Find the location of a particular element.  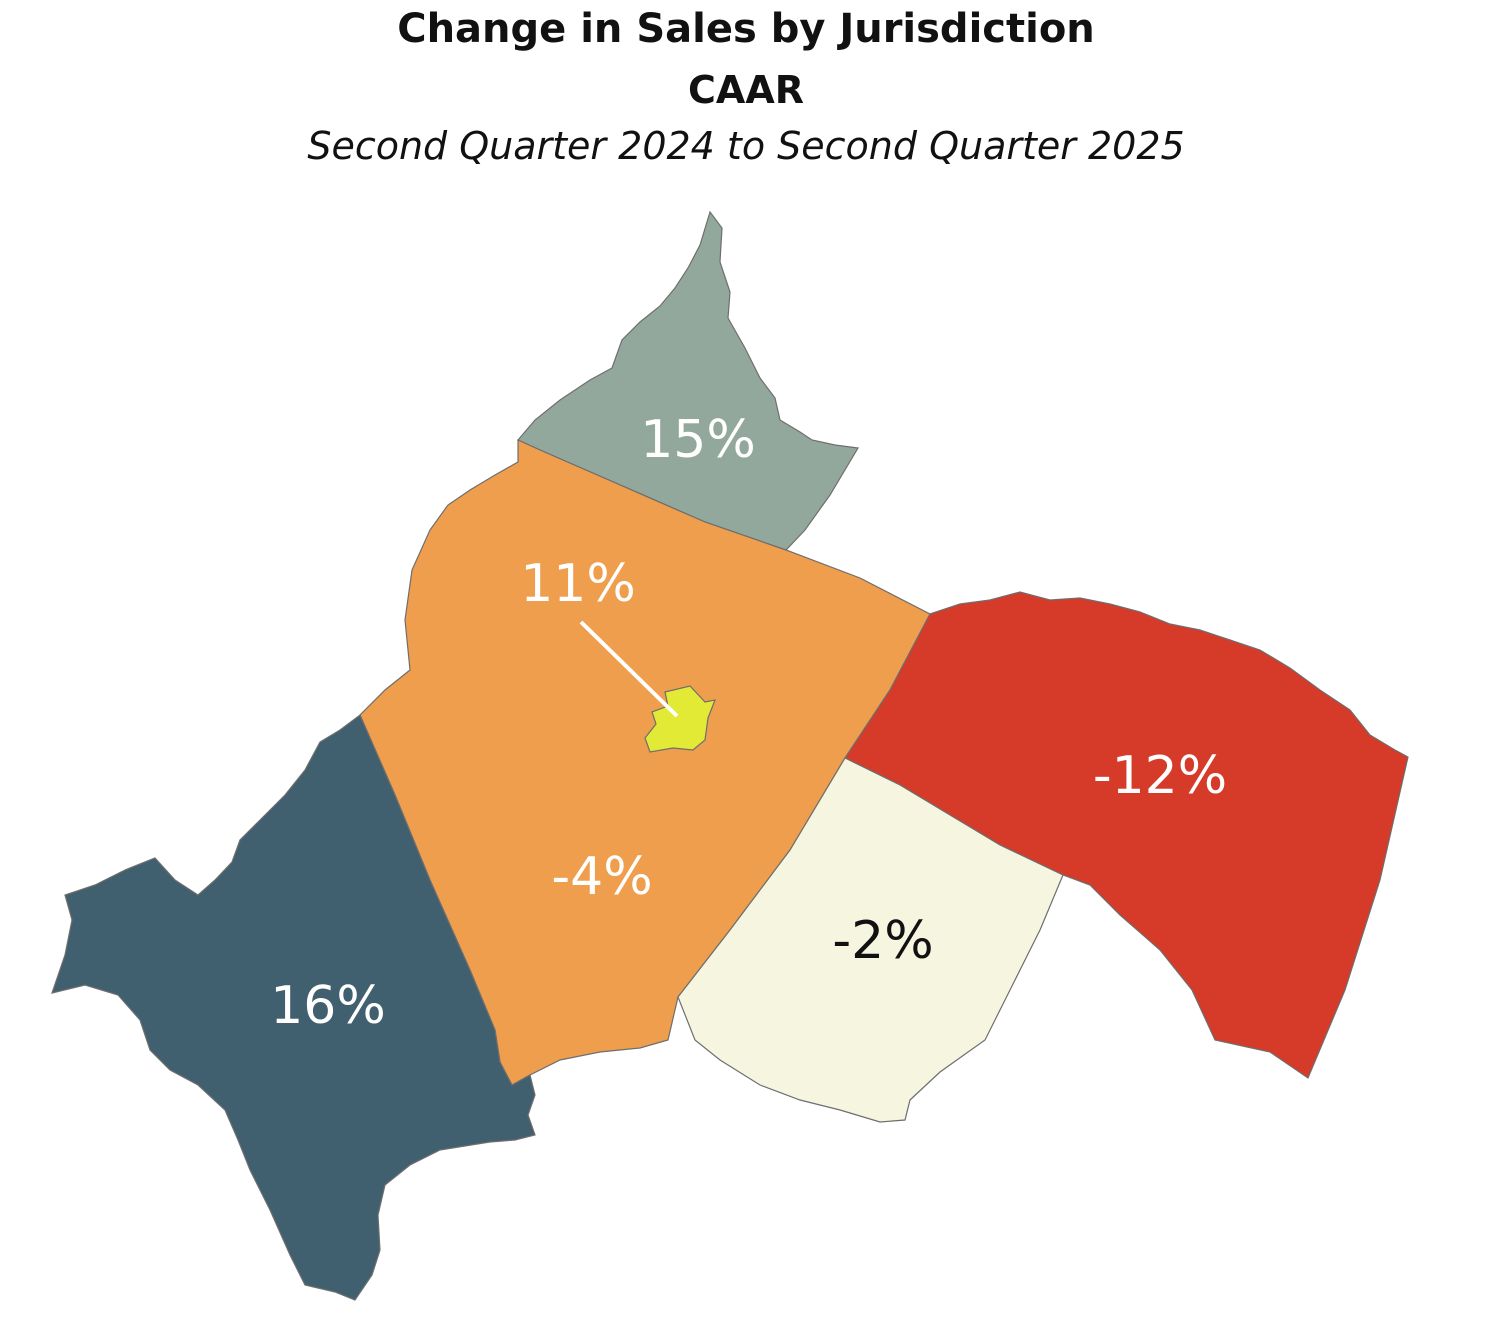

region-north is located at coordinates (688, 380).